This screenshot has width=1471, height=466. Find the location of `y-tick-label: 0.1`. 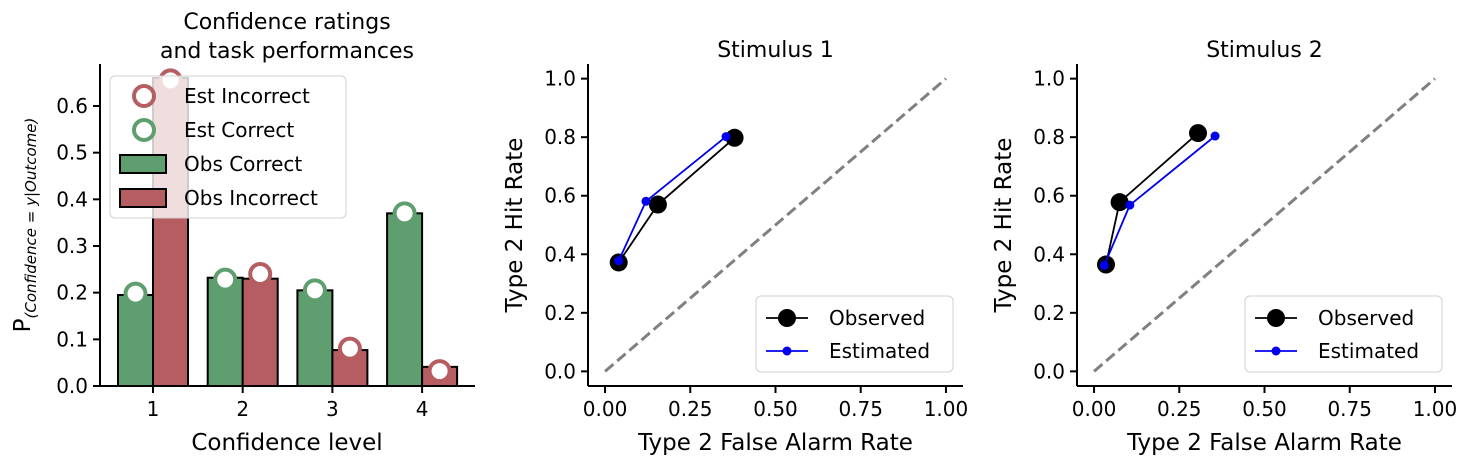

y-tick-label: 0.1 is located at coordinates (72, 339).